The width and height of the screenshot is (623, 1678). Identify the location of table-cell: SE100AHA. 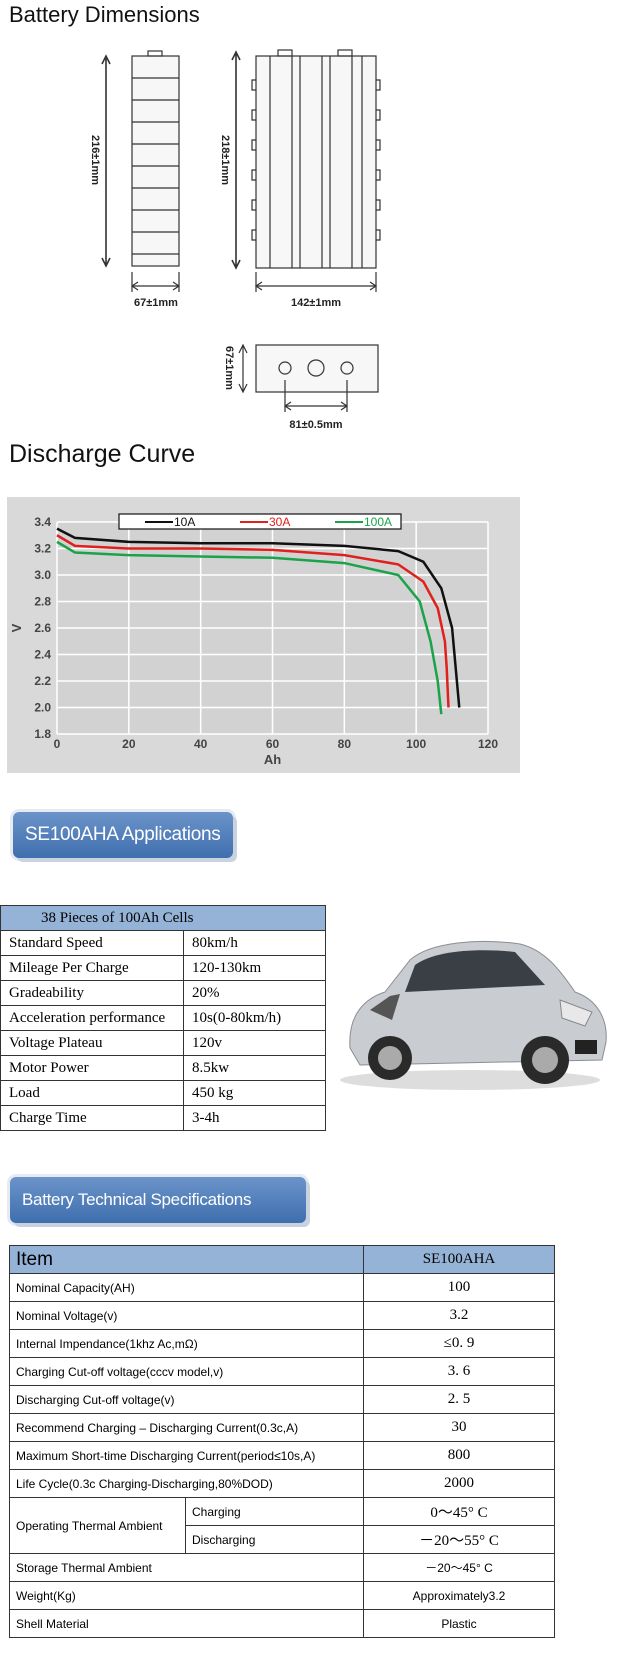
(459, 1259).